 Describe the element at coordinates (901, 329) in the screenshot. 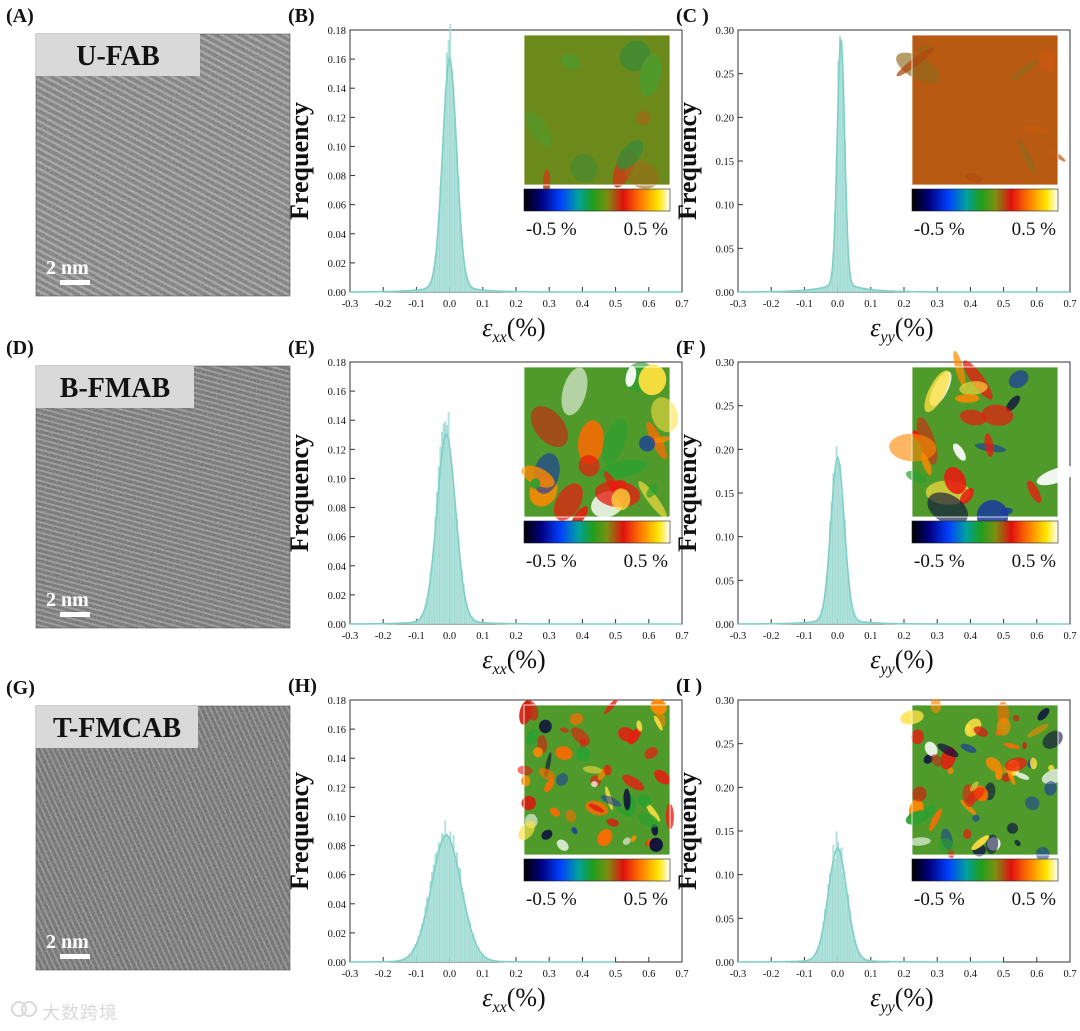

I see `x-axis-title: εyy(%)` at that location.